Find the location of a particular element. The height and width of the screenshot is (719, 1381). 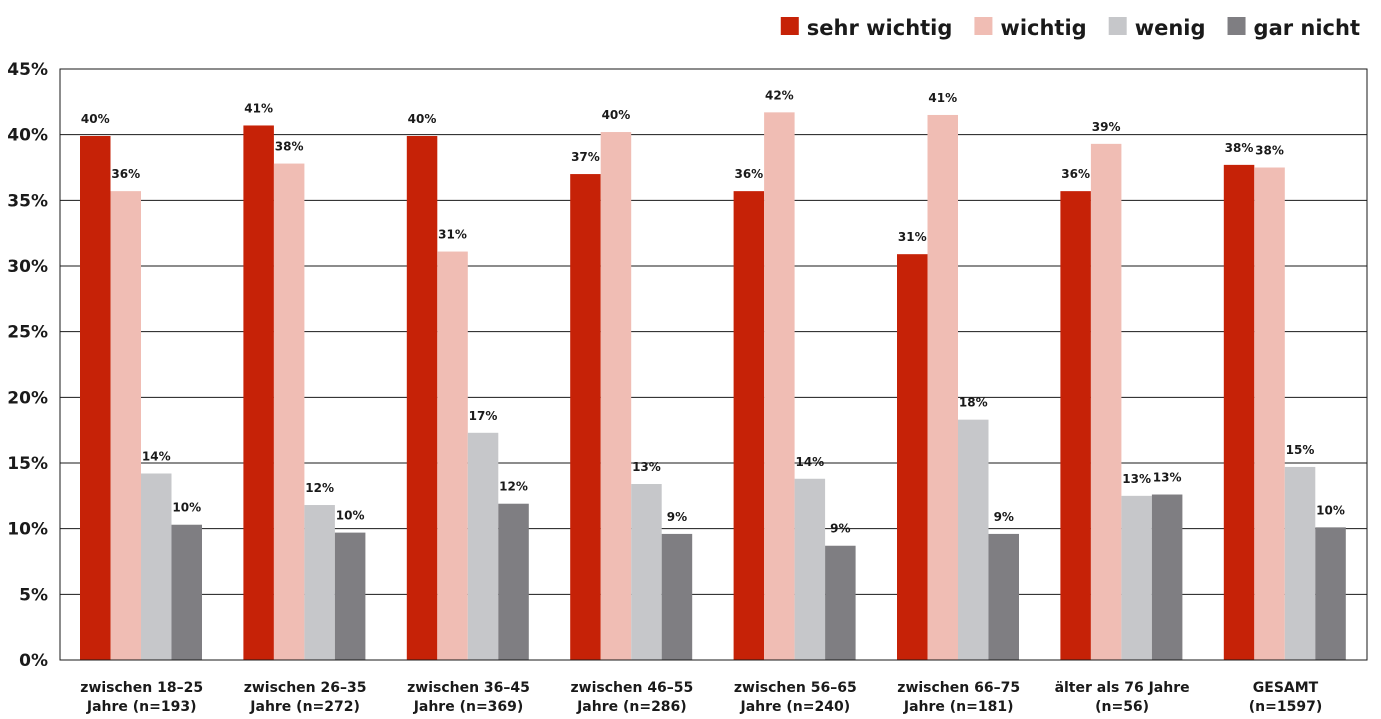

x-tick-label: zwischen 66–75 is located at coordinates (958, 688).